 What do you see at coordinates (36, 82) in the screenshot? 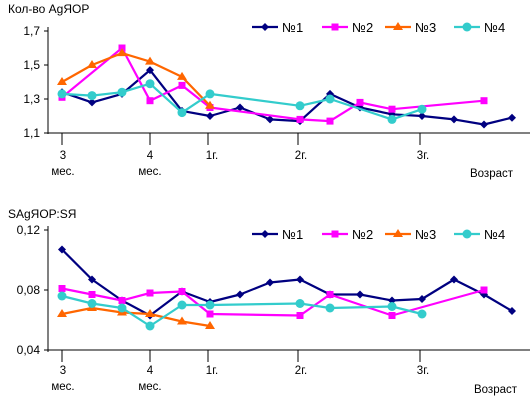
I see `y-axis: 1,7 1,5 1,3 1,1` at bounding box center [36, 82].